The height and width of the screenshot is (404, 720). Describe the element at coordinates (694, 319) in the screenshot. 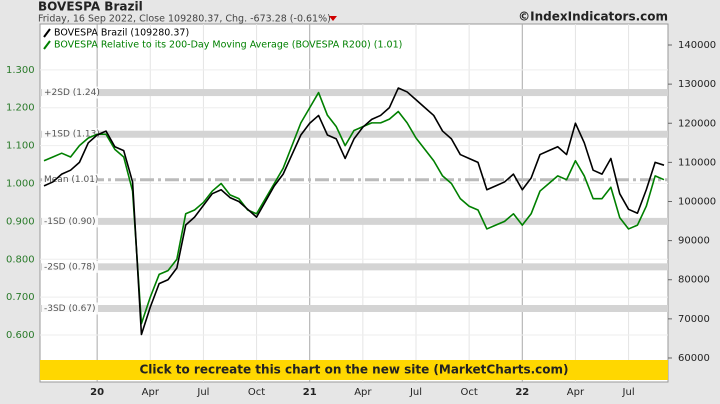

I see `y2-tick-label: 70000` at that location.